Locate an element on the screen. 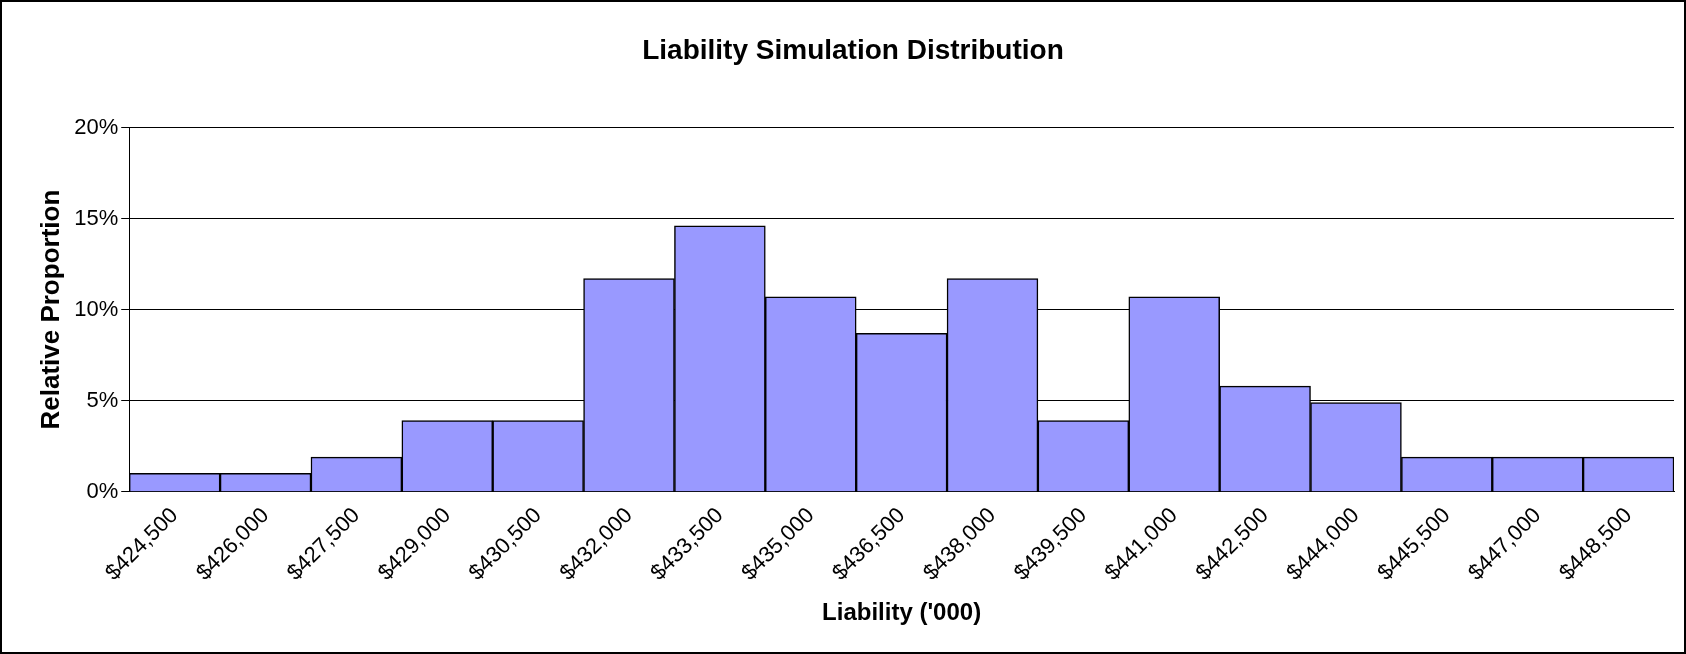  chart-title: Liability Simulation Distribution is located at coordinates (853, 49).